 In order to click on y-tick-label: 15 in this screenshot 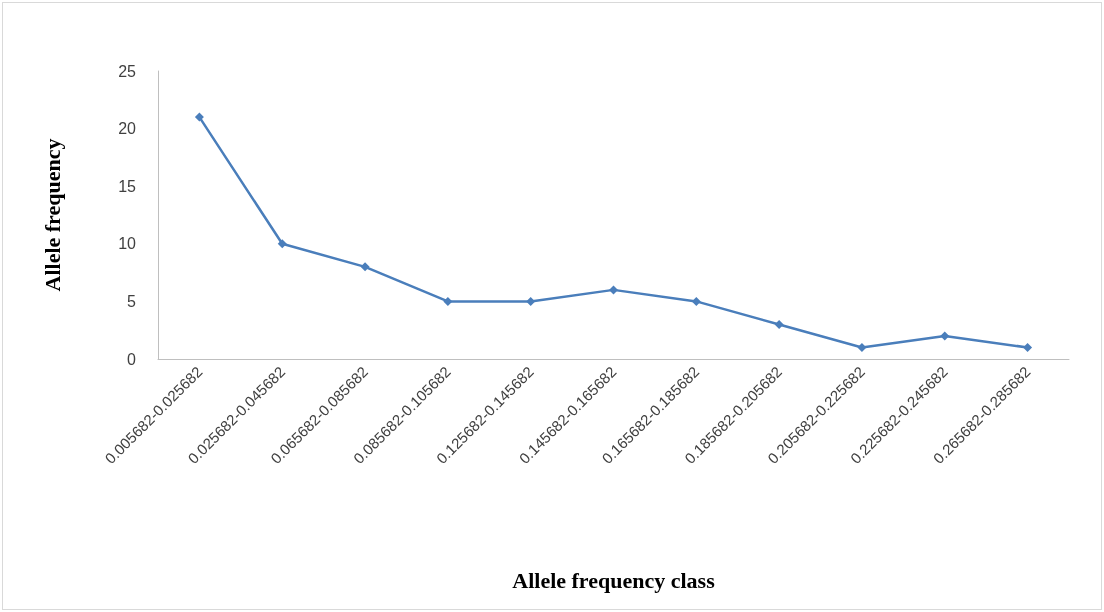, I will do `click(127, 186)`.